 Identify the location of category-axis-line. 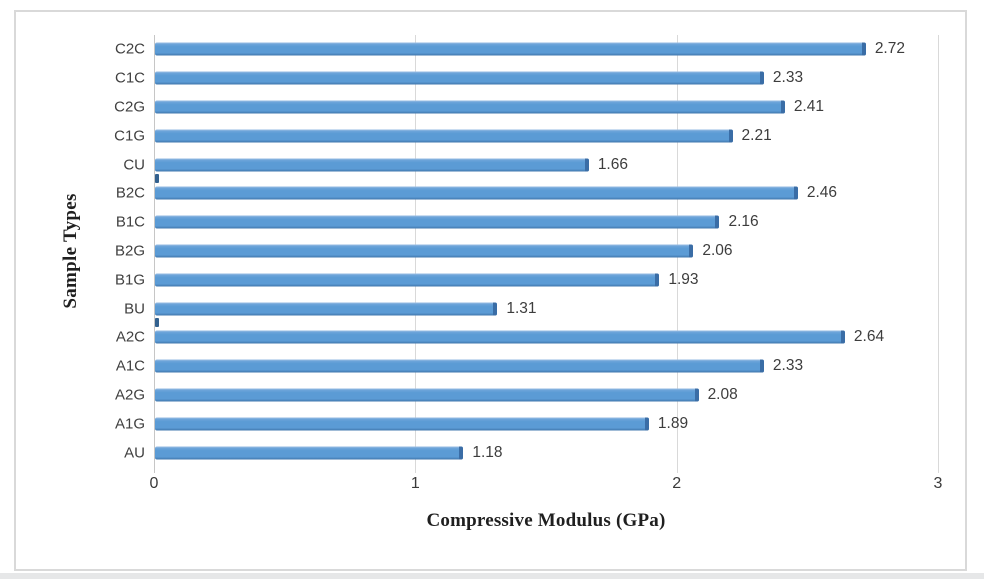
(154, 254).